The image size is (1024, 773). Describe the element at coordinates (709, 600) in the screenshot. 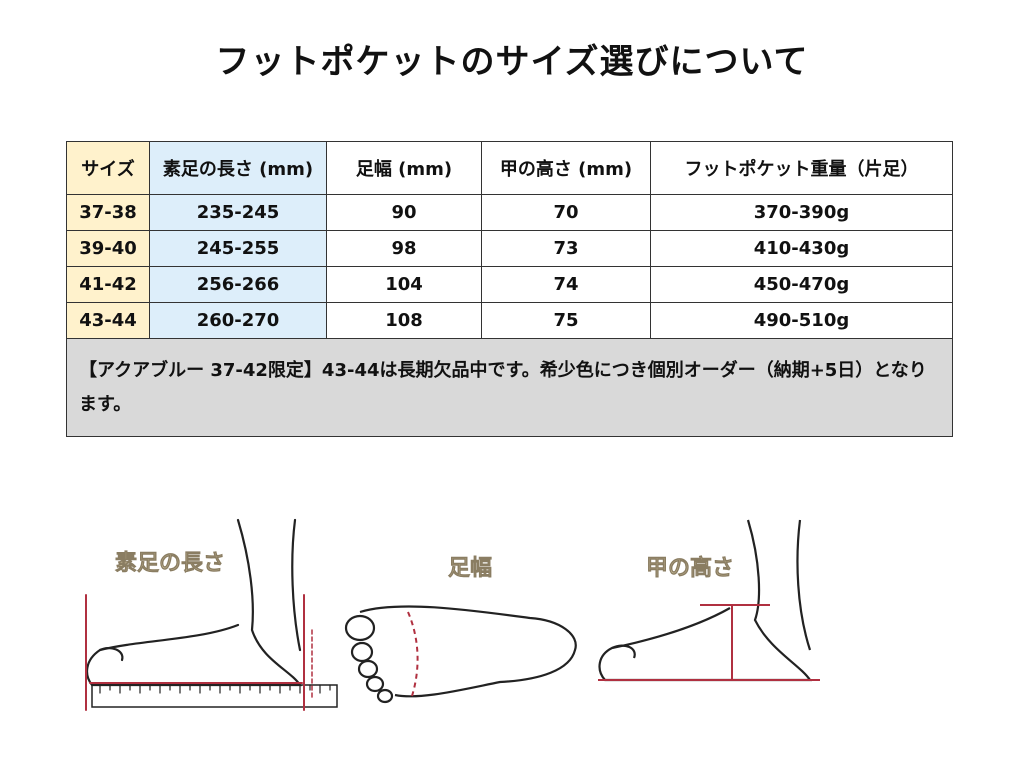

I see `instep-height-illustration` at that location.